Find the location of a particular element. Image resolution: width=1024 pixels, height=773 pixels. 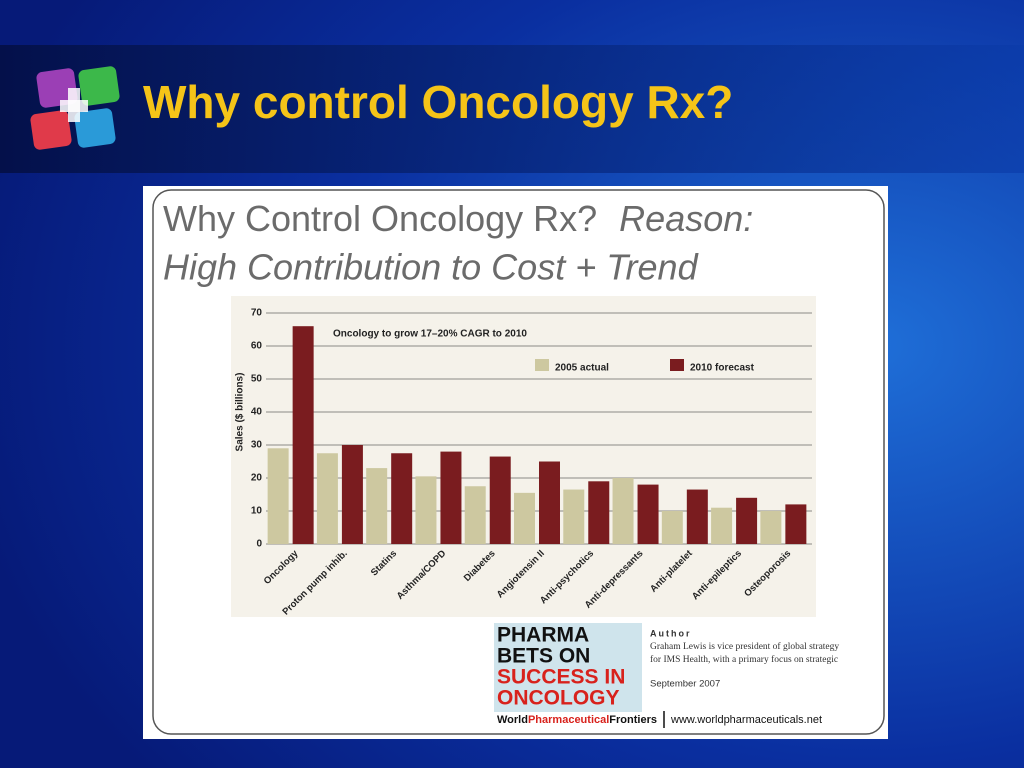

cover-line: PHARMA is located at coordinates (543, 635).